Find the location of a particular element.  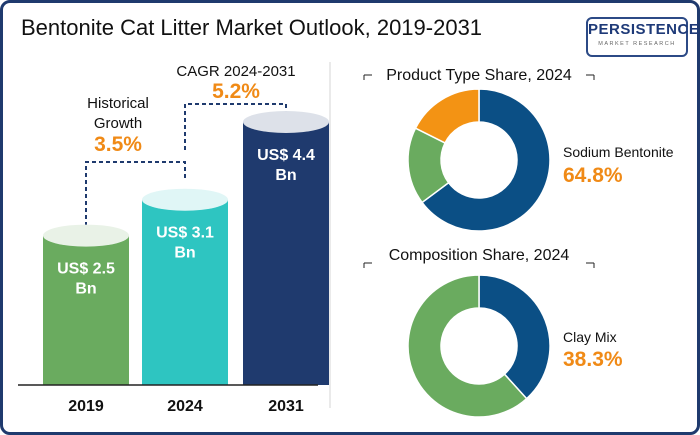

historical-label-line1: Historical is located at coordinates (118, 103).